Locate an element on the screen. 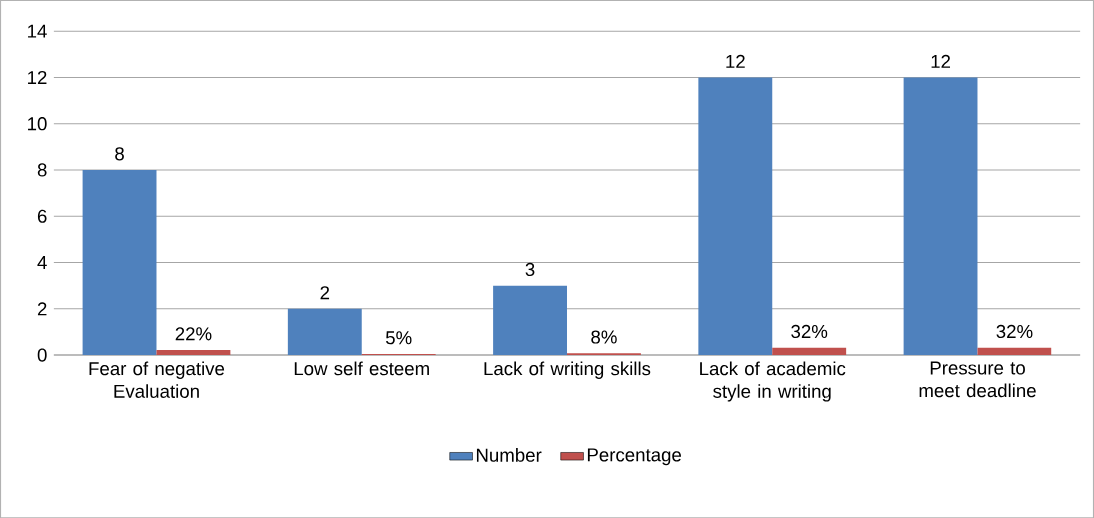 The width and height of the screenshot is (1094, 518). x-tick-label: Low self esteem is located at coordinates (361, 368).